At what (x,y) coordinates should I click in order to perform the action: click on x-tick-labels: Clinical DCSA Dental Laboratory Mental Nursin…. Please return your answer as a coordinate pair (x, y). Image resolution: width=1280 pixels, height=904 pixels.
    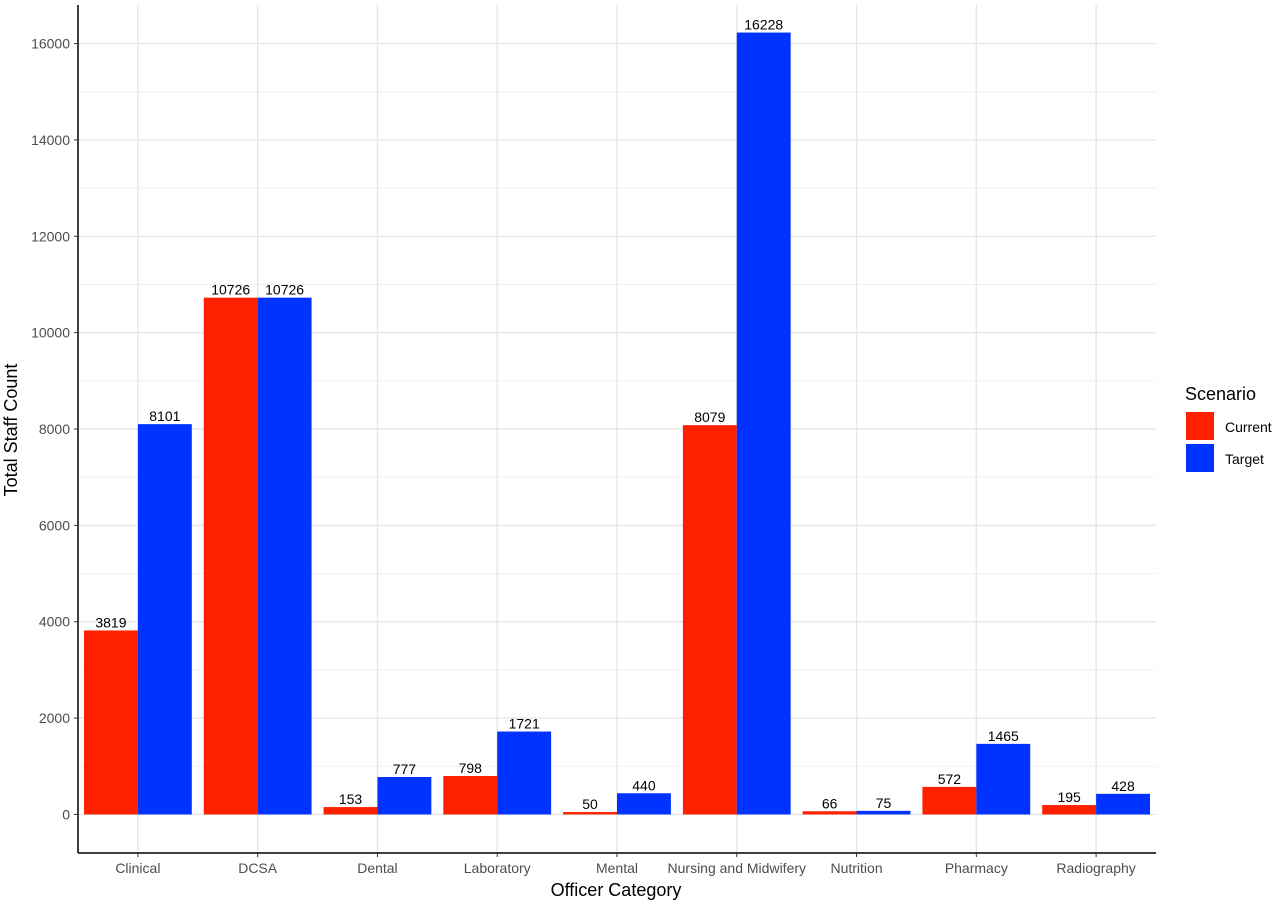
    Looking at the image, I should click on (625, 864).